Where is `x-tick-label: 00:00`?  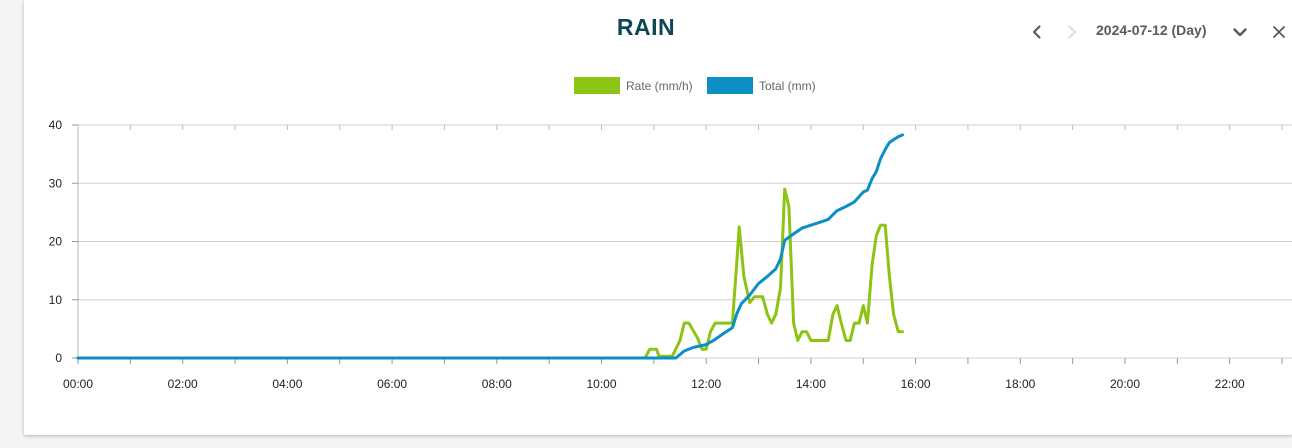 x-tick-label: 00:00 is located at coordinates (78, 384).